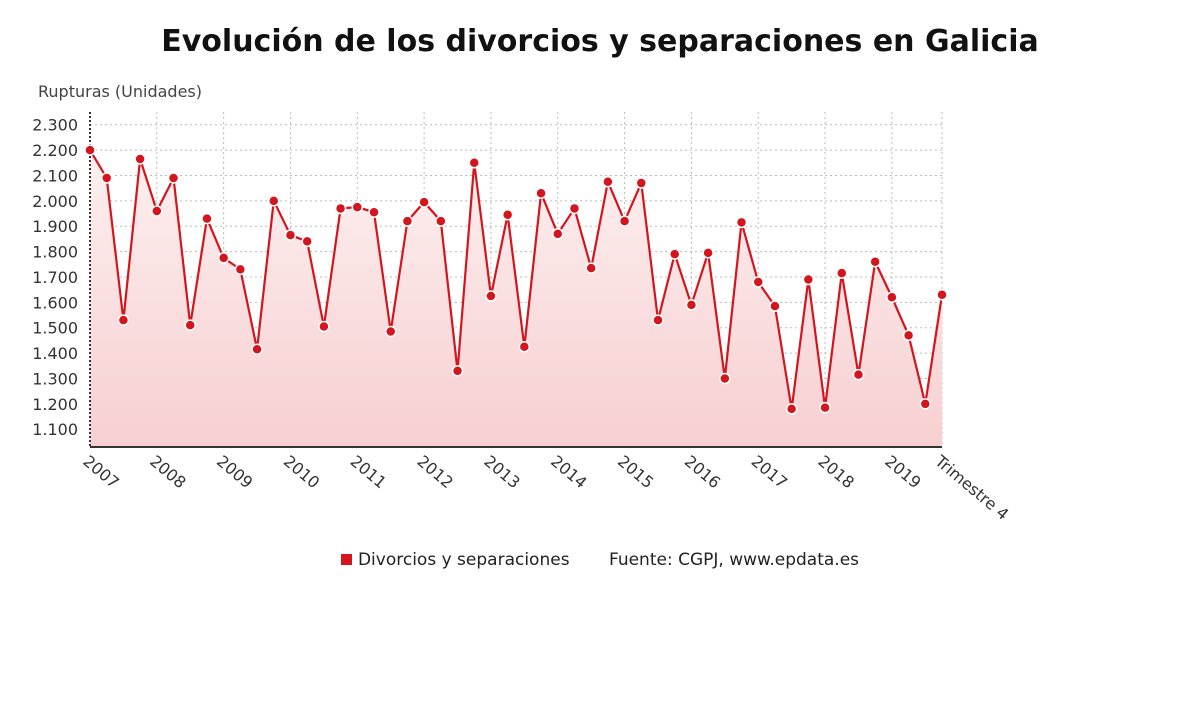 Image resolution: width=1200 pixels, height=705 pixels. What do you see at coordinates (902, 472) in the screenshot?
I see `x-tick-label: 2019` at bounding box center [902, 472].